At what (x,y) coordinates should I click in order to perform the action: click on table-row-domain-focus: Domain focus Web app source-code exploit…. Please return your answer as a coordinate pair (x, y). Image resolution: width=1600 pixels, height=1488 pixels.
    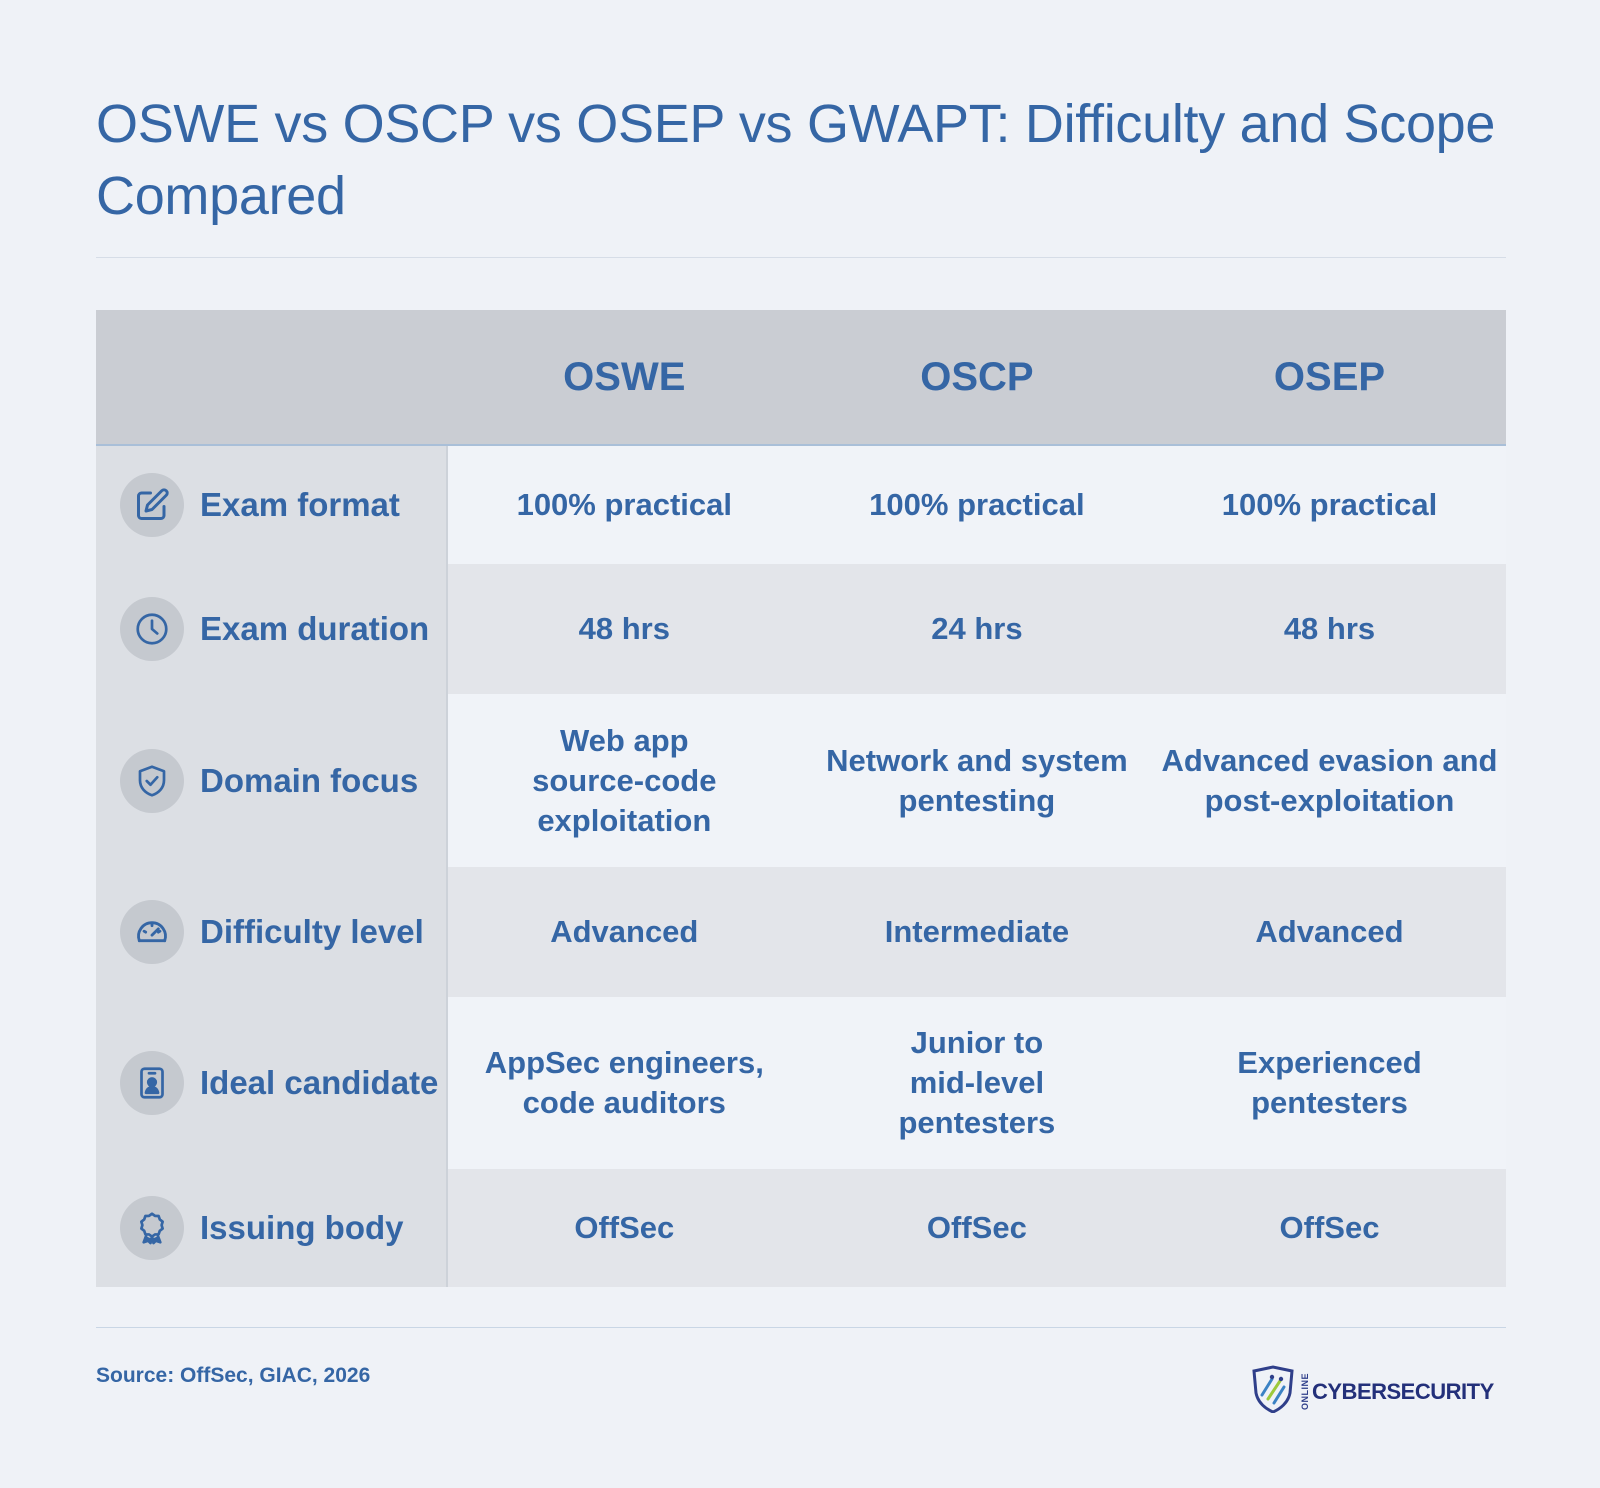
    Looking at the image, I should click on (801, 780).